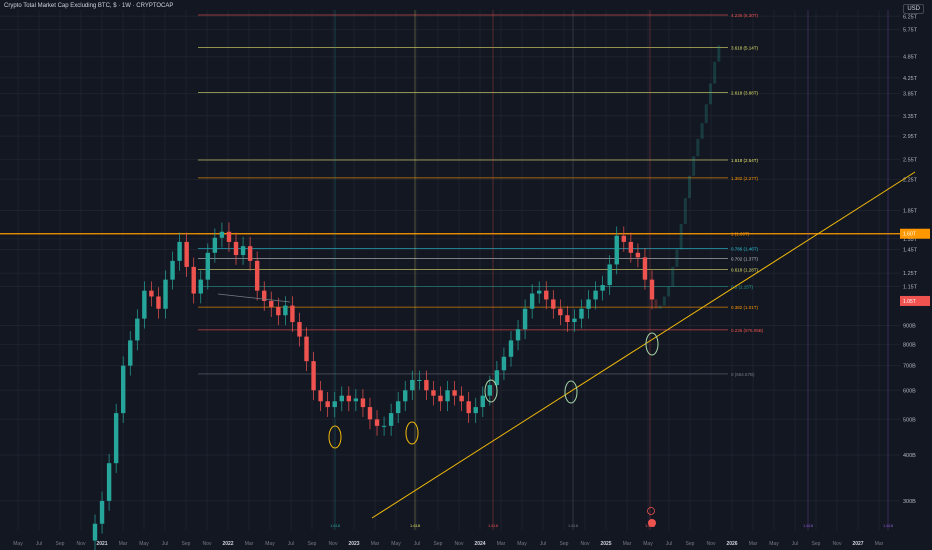  What do you see at coordinates (910, 274) in the screenshot?
I see `y-tick-label: 1.25T` at bounding box center [910, 274].